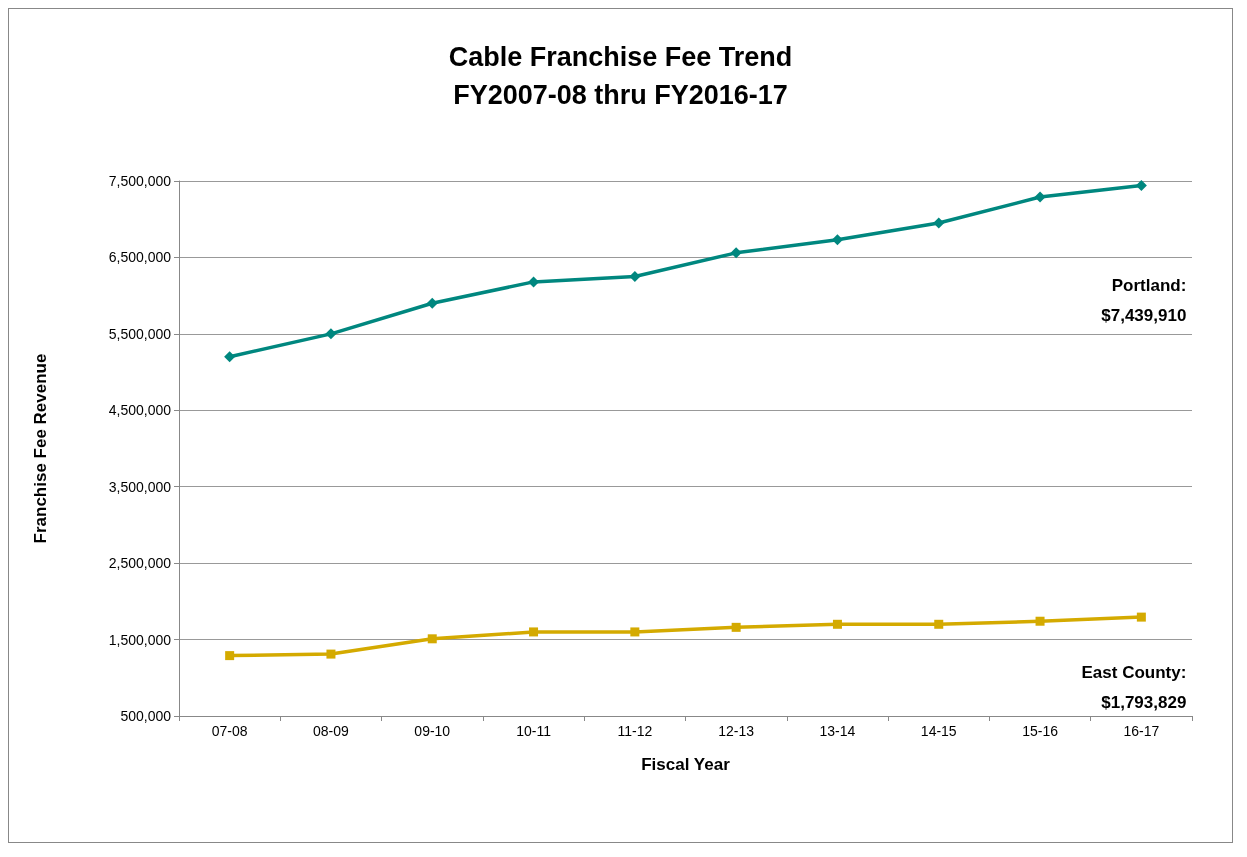 Image resolution: width=1247 pixels, height=857 pixels. What do you see at coordinates (1141, 731) in the screenshot?
I see `x-tick-label: 16-17` at bounding box center [1141, 731].